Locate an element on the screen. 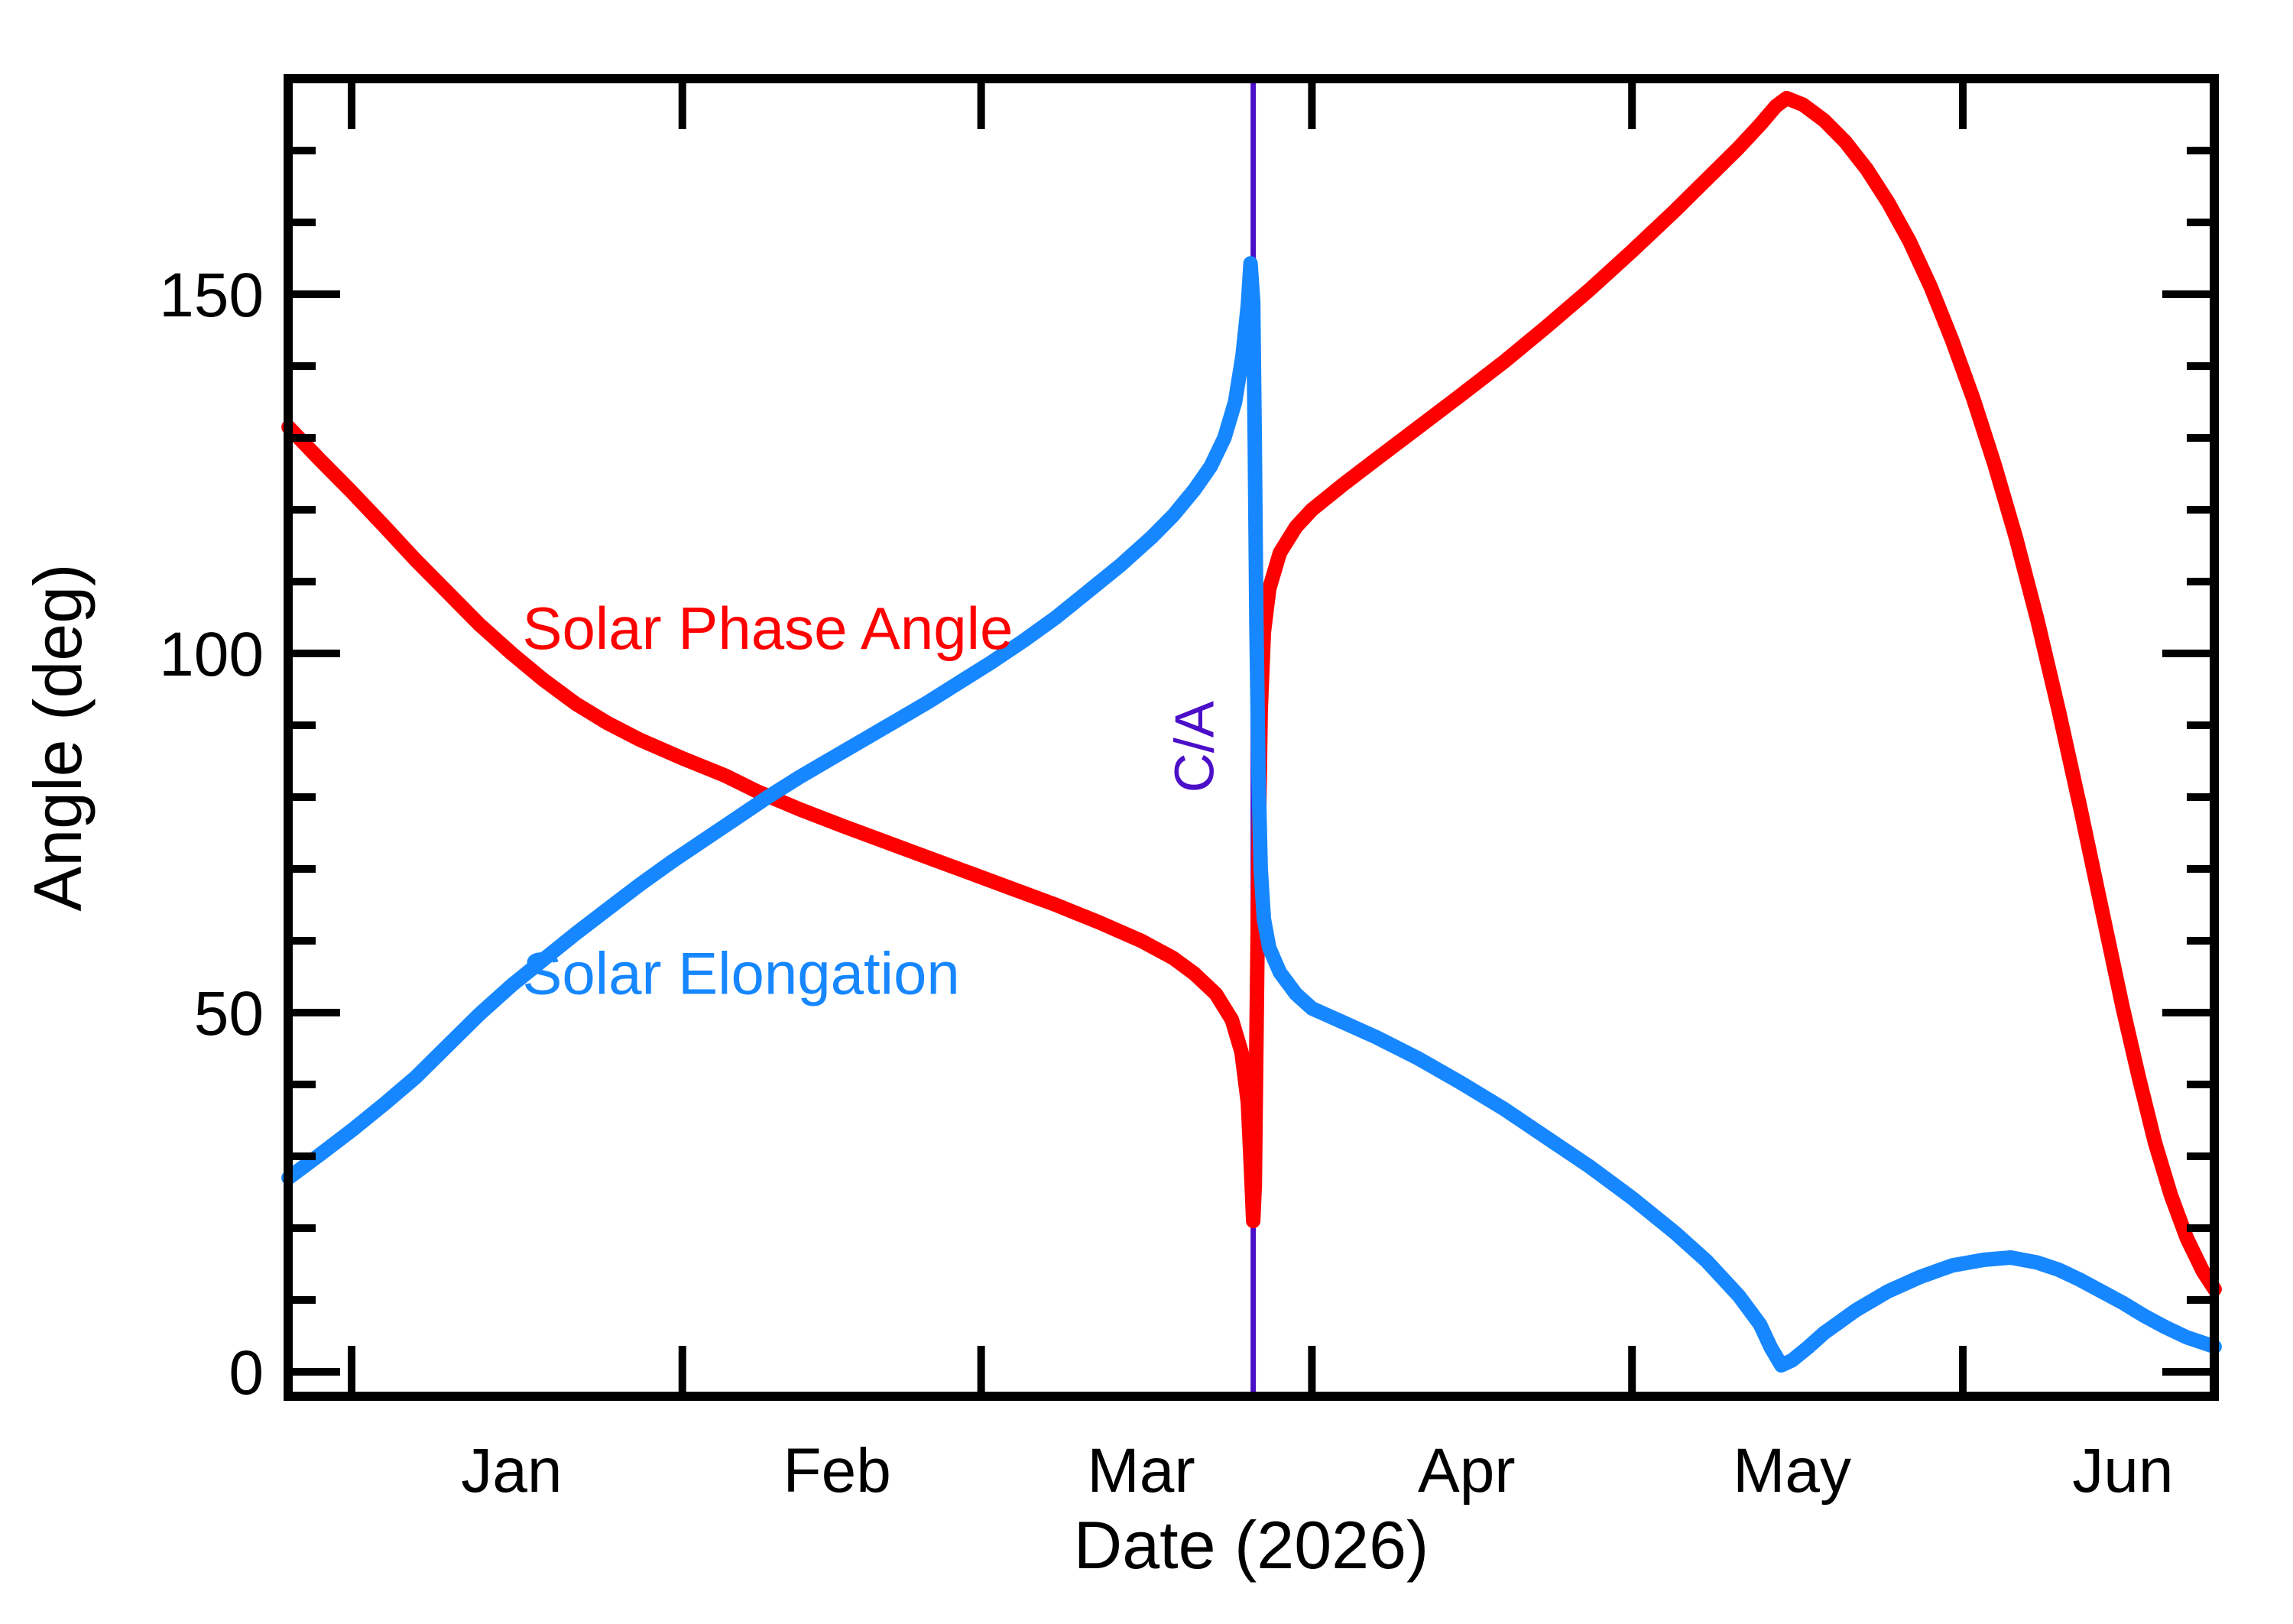 This screenshot has width=2293, height=1624. x-month-label: Mar is located at coordinates (1141, 1471).